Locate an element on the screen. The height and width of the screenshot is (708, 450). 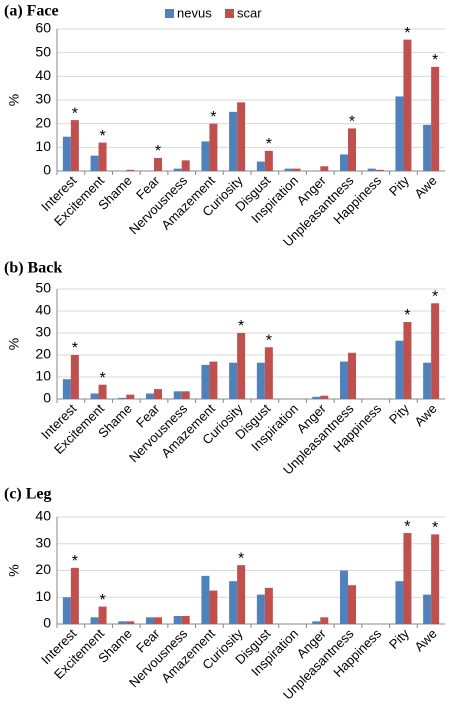
y-tick-label: 60 is located at coordinates (43, 28).